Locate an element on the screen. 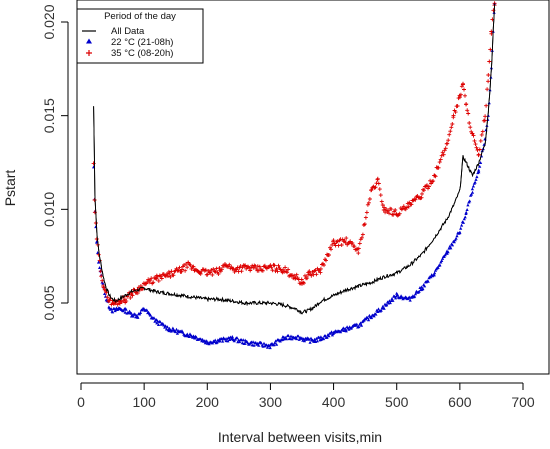 This screenshot has width=550, height=449. x-axis-title: Interval between visits,min is located at coordinates (300, 437).